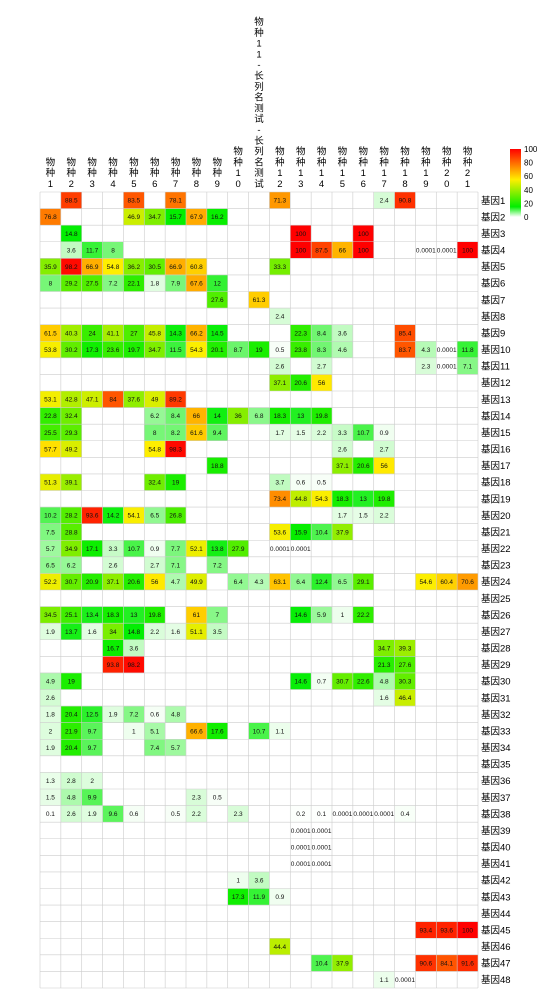 The height and width of the screenshot is (992, 549). I want to click on cell-value-label: 54.3, so click(196, 350).